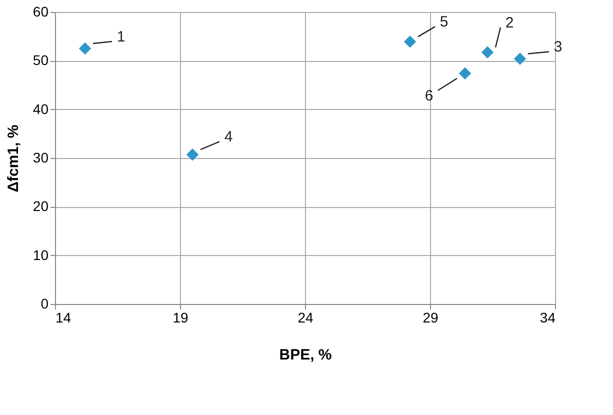  What do you see at coordinates (13, 158) in the screenshot?
I see `y-axis-title: Δfcm1, %` at bounding box center [13, 158].